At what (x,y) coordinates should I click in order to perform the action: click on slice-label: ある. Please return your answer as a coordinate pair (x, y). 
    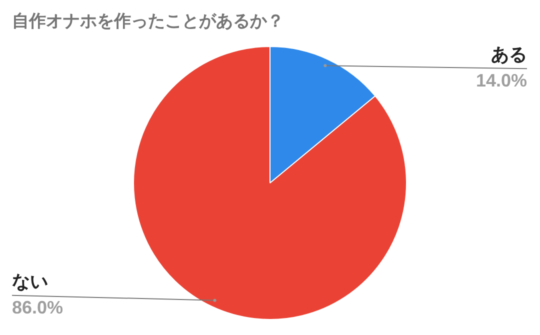
    Looking at the image, I should click on (509, 54).